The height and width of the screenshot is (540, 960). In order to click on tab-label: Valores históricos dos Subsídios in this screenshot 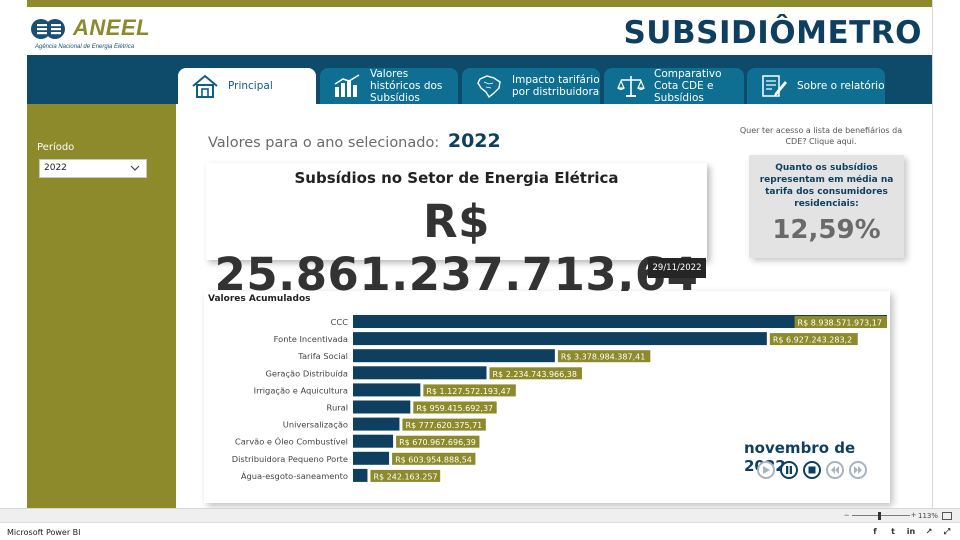, I will do `click(406, 86)`.